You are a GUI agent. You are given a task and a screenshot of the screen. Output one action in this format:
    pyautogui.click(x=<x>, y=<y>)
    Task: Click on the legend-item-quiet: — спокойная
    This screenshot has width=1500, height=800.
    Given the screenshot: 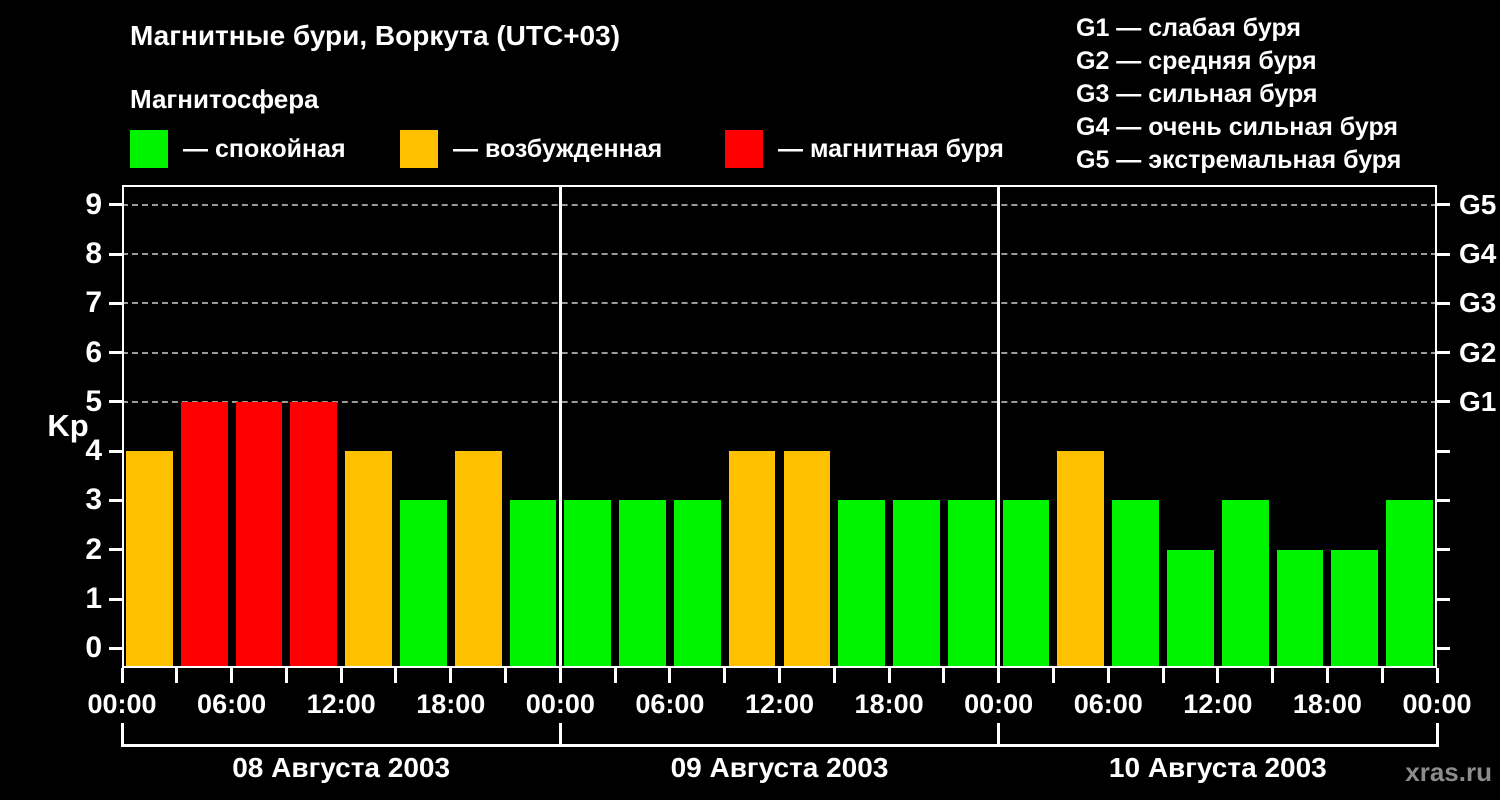 What is the action you would take?
    pyautogui.click(x=238, y=149)
    